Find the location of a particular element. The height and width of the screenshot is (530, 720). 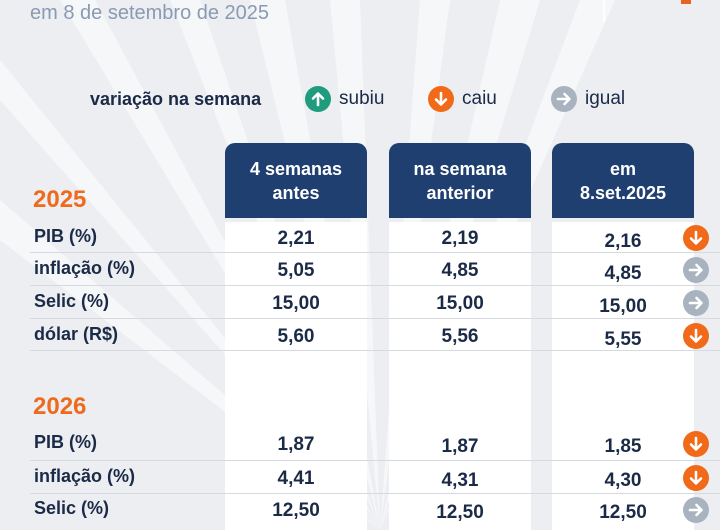

column-header-line2: 8.set.2025 is located at coordinates (623, 192).